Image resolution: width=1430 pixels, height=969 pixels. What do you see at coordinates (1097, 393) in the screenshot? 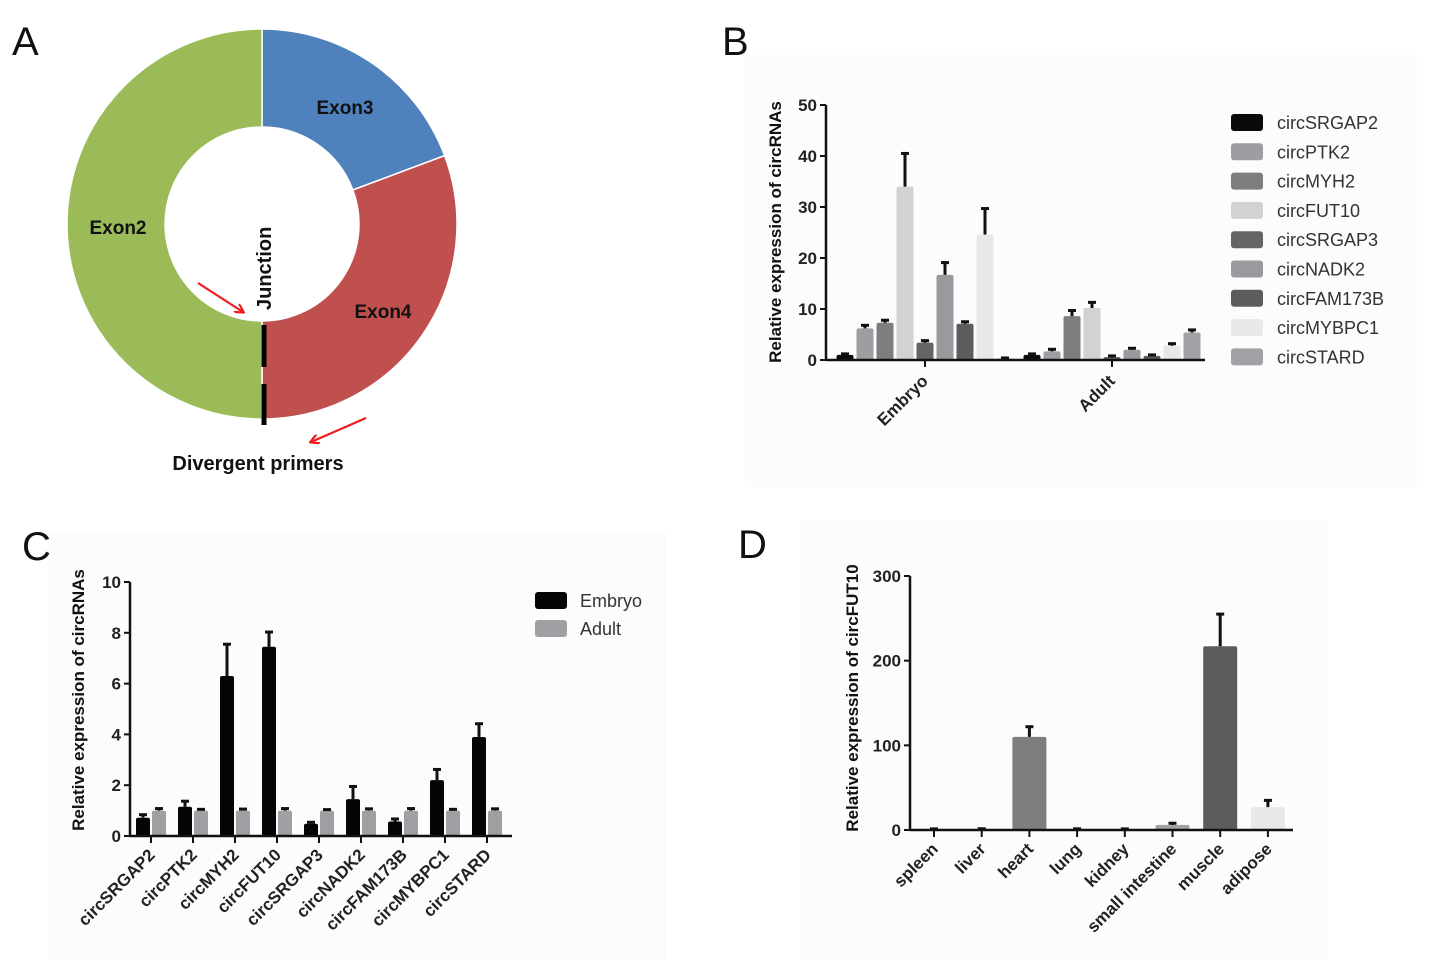
I see `x-tick-label: Adult` at bounding box center [1097, 393].